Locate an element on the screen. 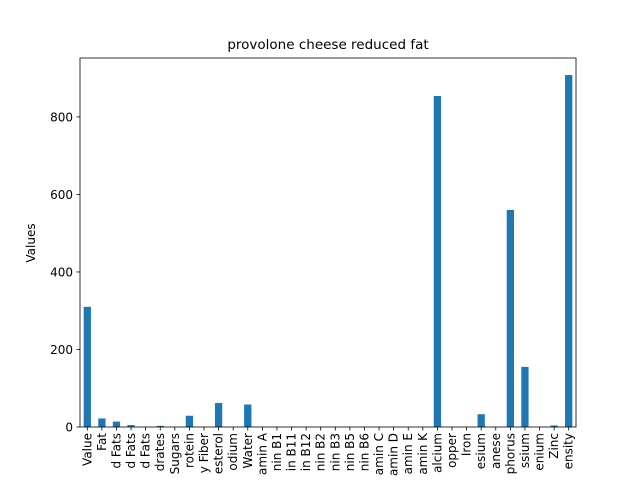 This screenshot has width=640, height=480. x-tick-label: Value is located at coordinates (87, 449).